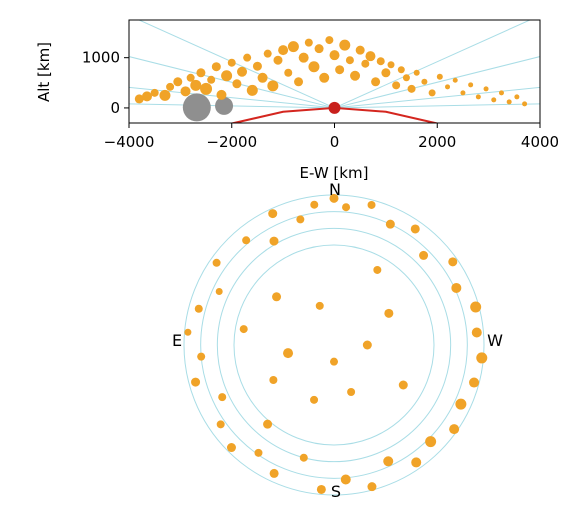 Image resolution: width=580 pixels, height=514 pixels. I want to click on x-tick-label: 4000, so click(540, 142).